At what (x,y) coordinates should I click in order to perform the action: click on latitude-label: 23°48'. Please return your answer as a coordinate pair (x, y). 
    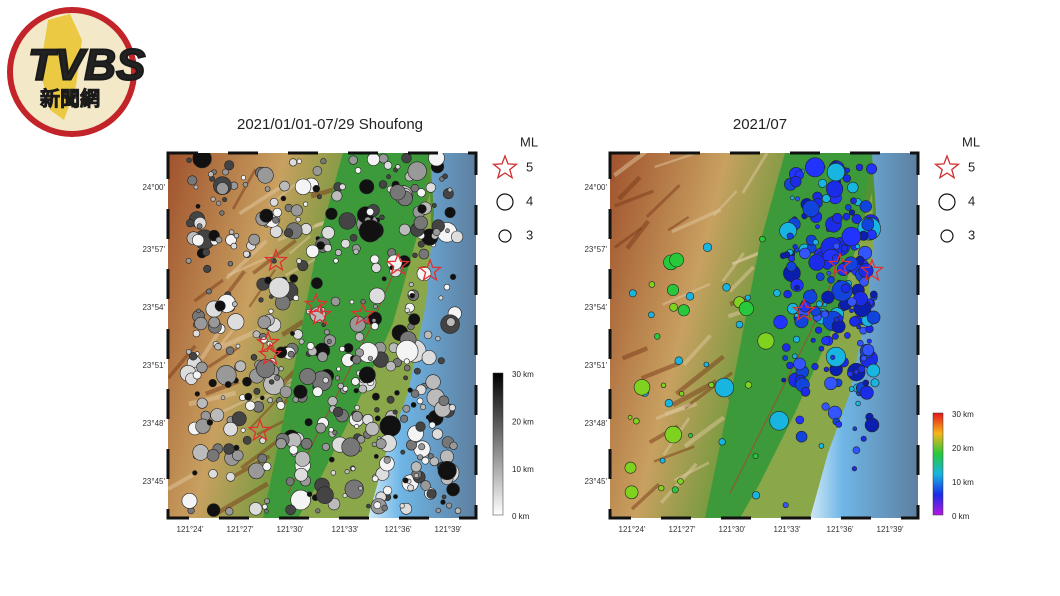
    Looking at the image, I should click on (595, 423).